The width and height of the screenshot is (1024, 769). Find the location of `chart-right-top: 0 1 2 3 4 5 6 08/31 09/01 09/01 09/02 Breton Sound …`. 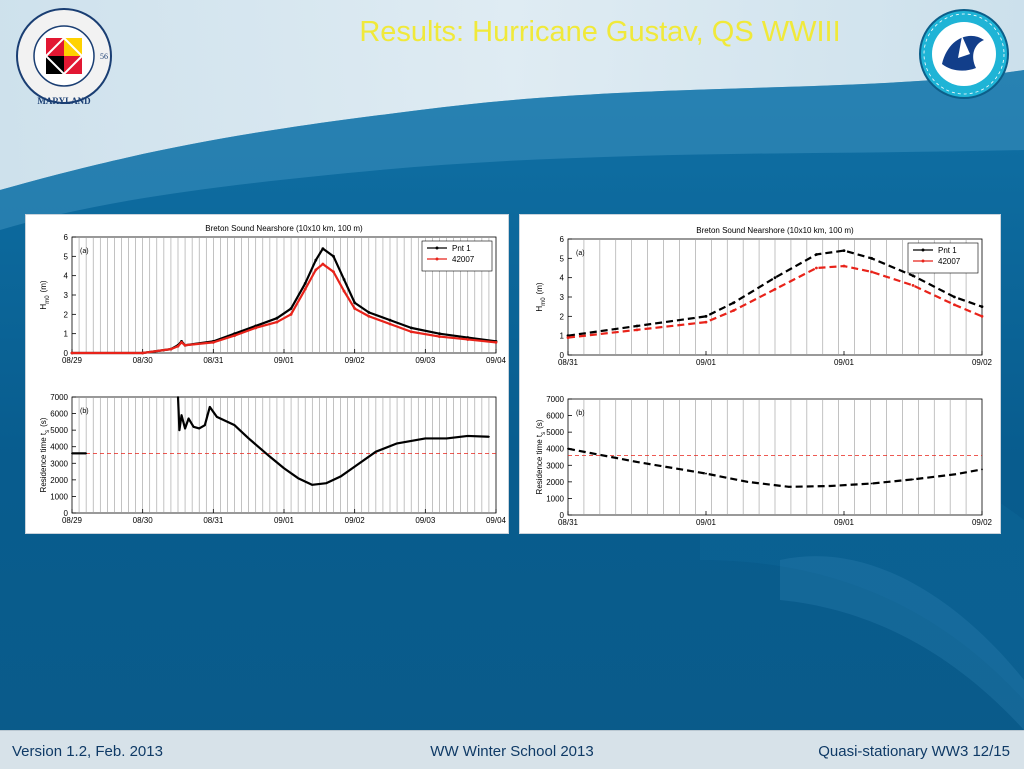

chart-right-top: 0 1 2 3 4 5 6 08/31 09/01 09/01 09/02 Breton Sound … is located at coordinates (764, 296).